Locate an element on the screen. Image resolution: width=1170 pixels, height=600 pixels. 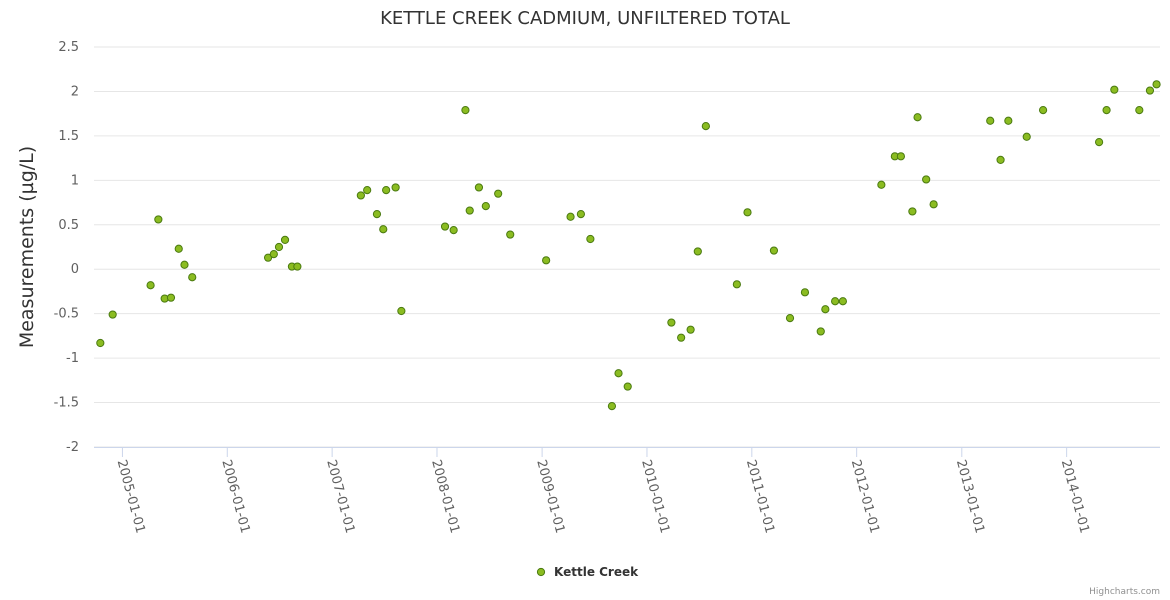
y-tick-label: 2 is located at coordinates (75, 91).